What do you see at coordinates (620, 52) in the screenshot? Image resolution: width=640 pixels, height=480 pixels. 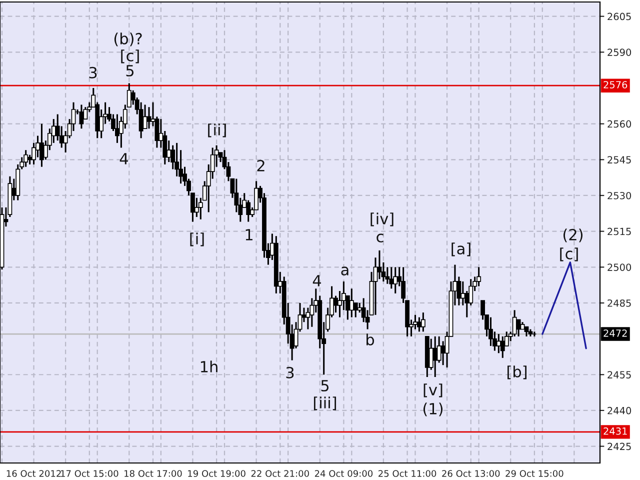 I see `y-tick-label: 2590` at bounding box center [620, 52].